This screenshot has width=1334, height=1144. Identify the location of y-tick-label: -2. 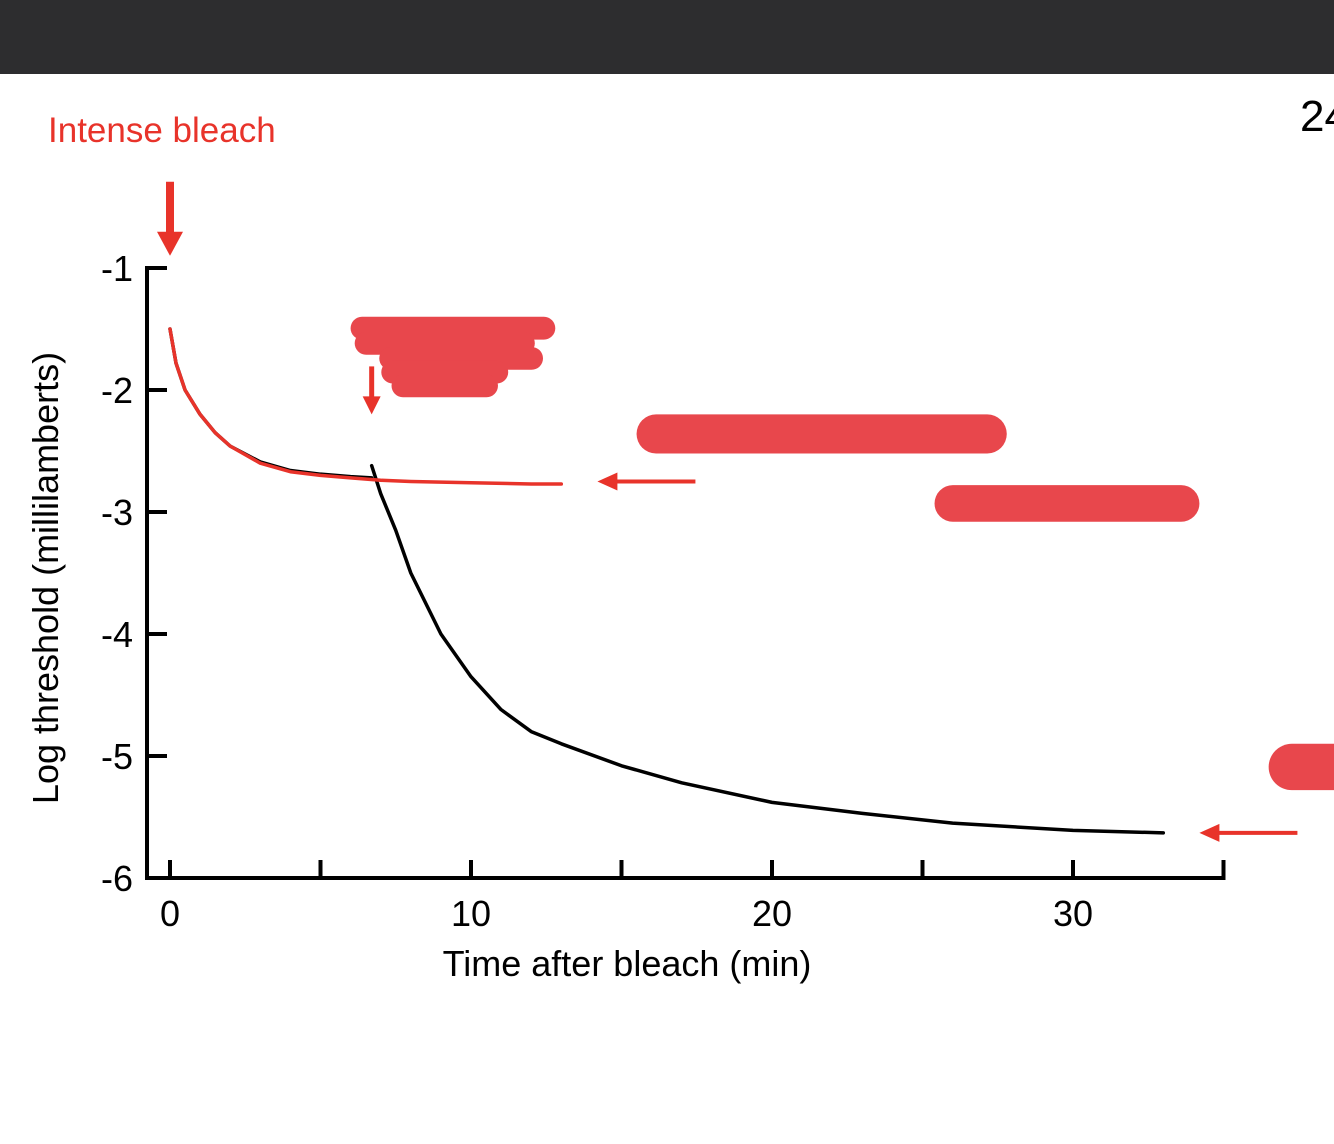
(117, 390).